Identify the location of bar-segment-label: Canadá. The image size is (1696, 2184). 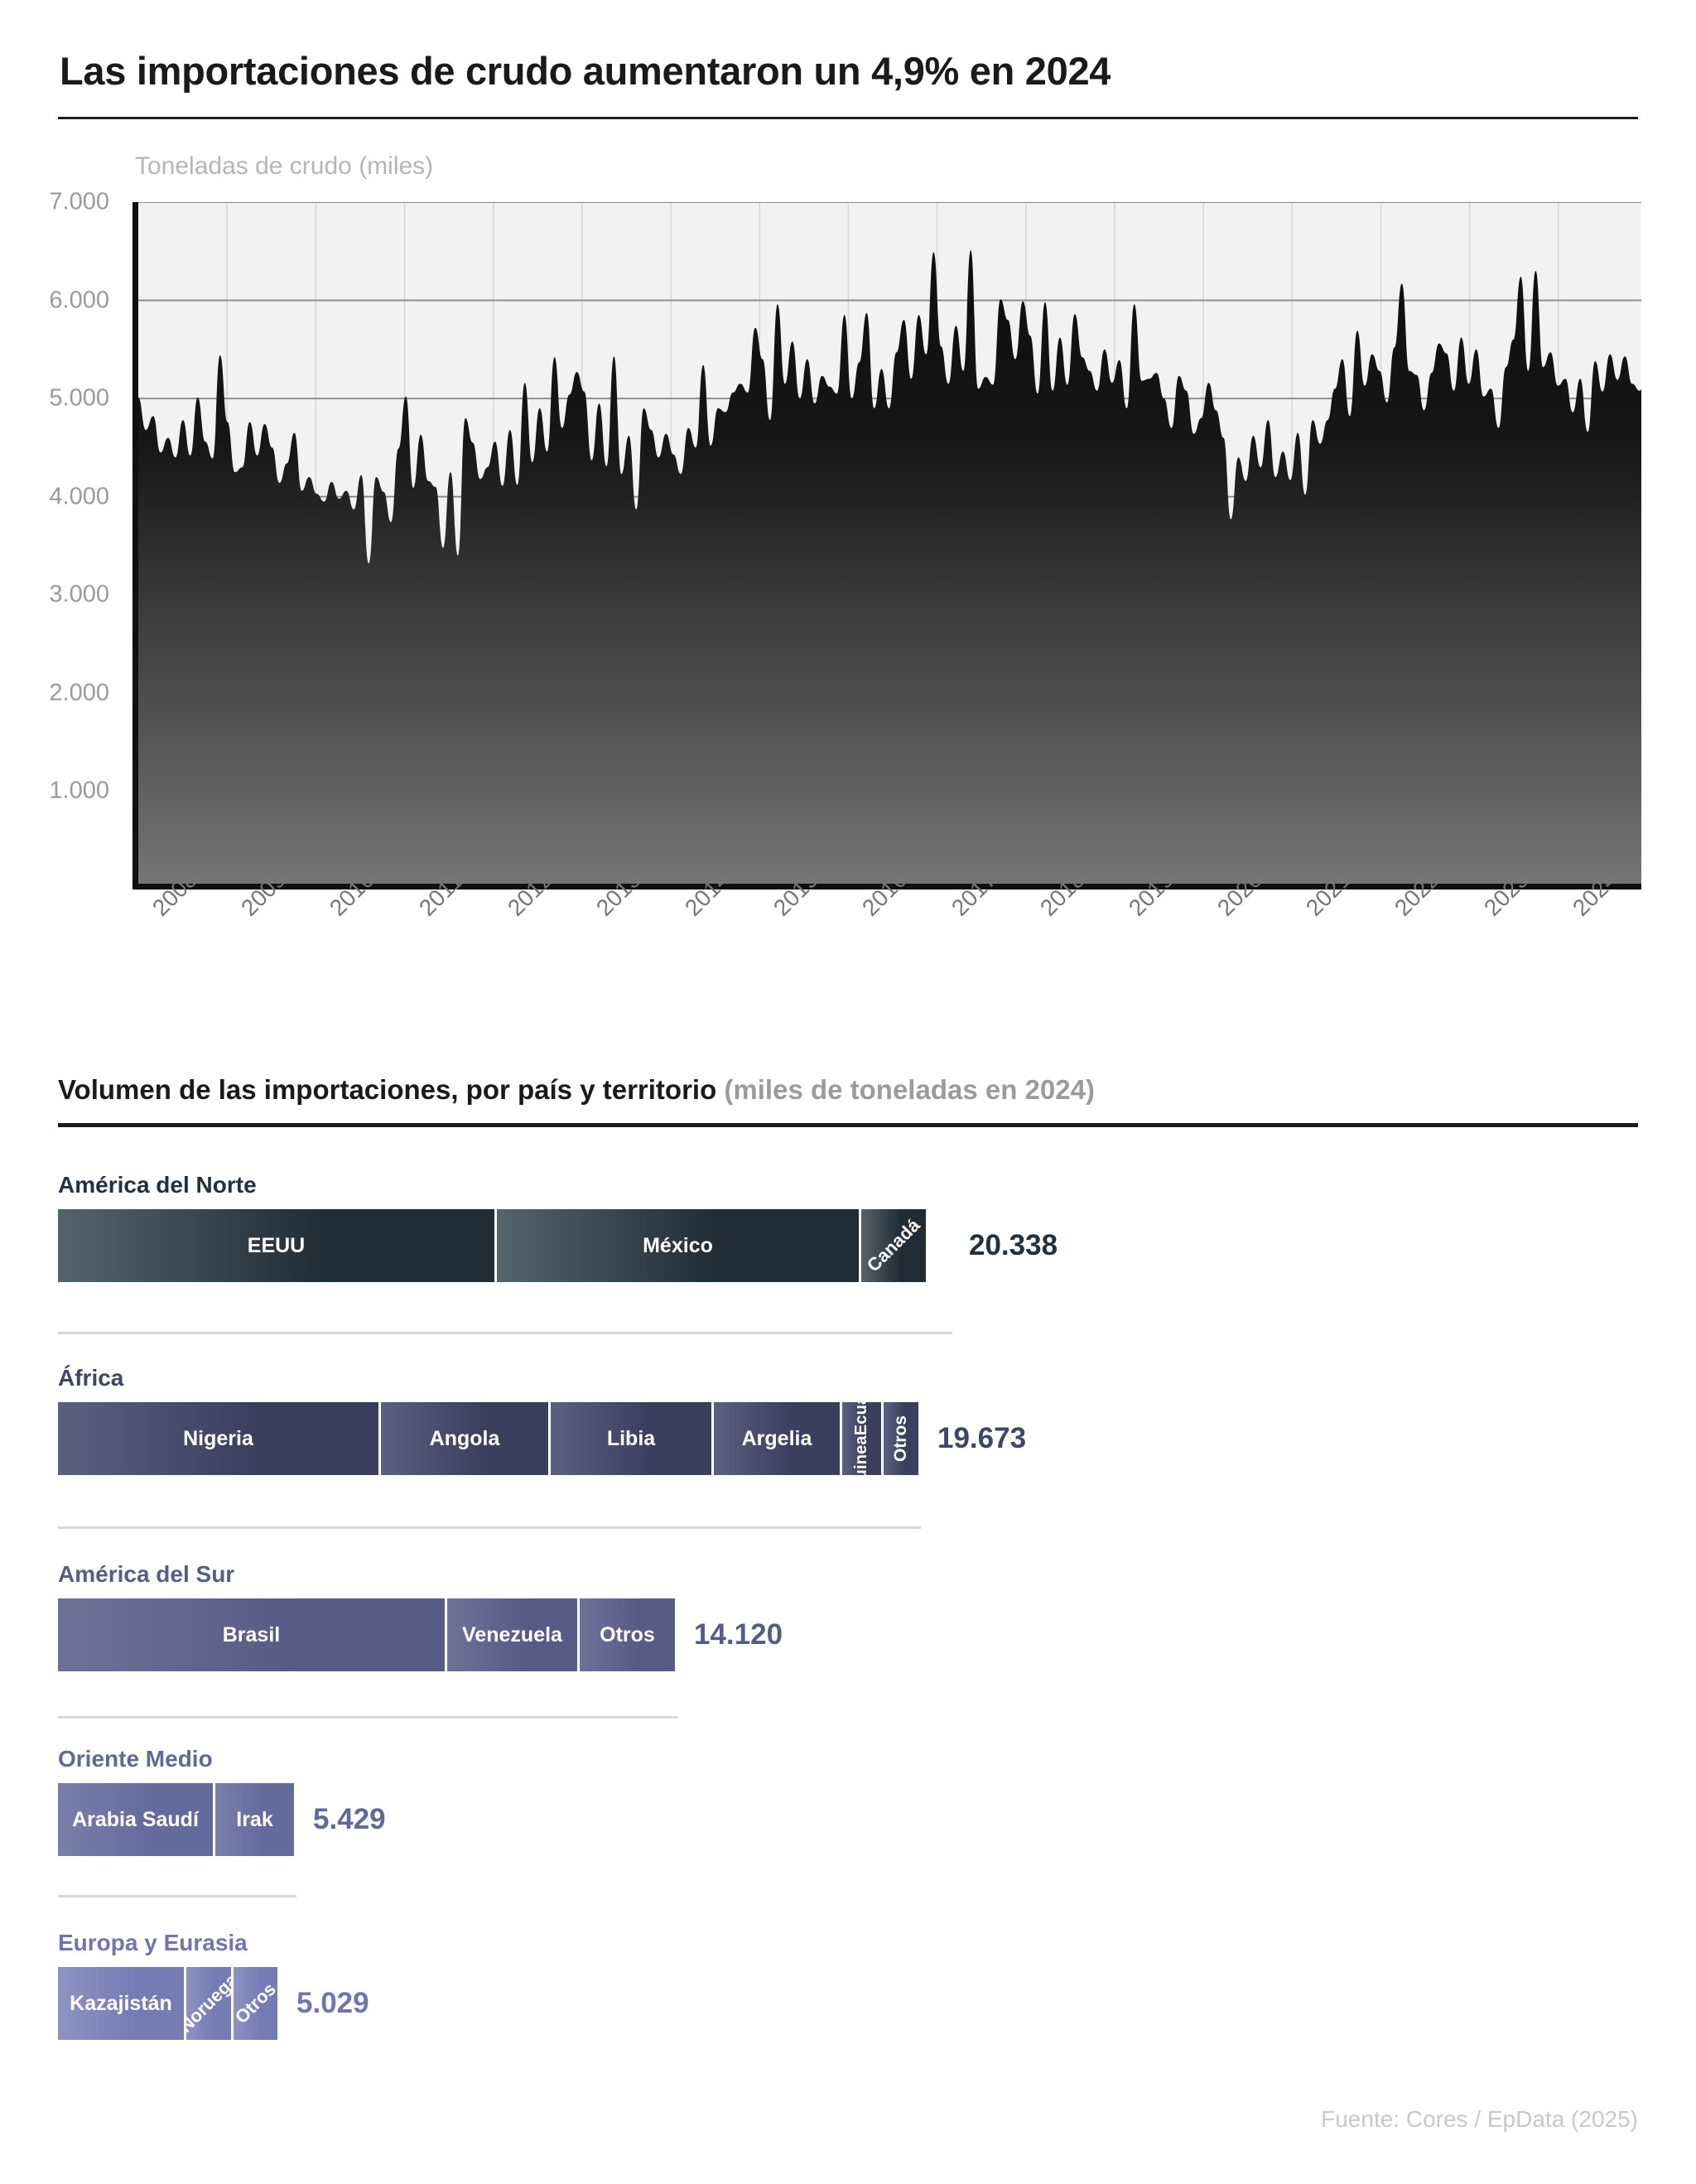
(893, 1245).